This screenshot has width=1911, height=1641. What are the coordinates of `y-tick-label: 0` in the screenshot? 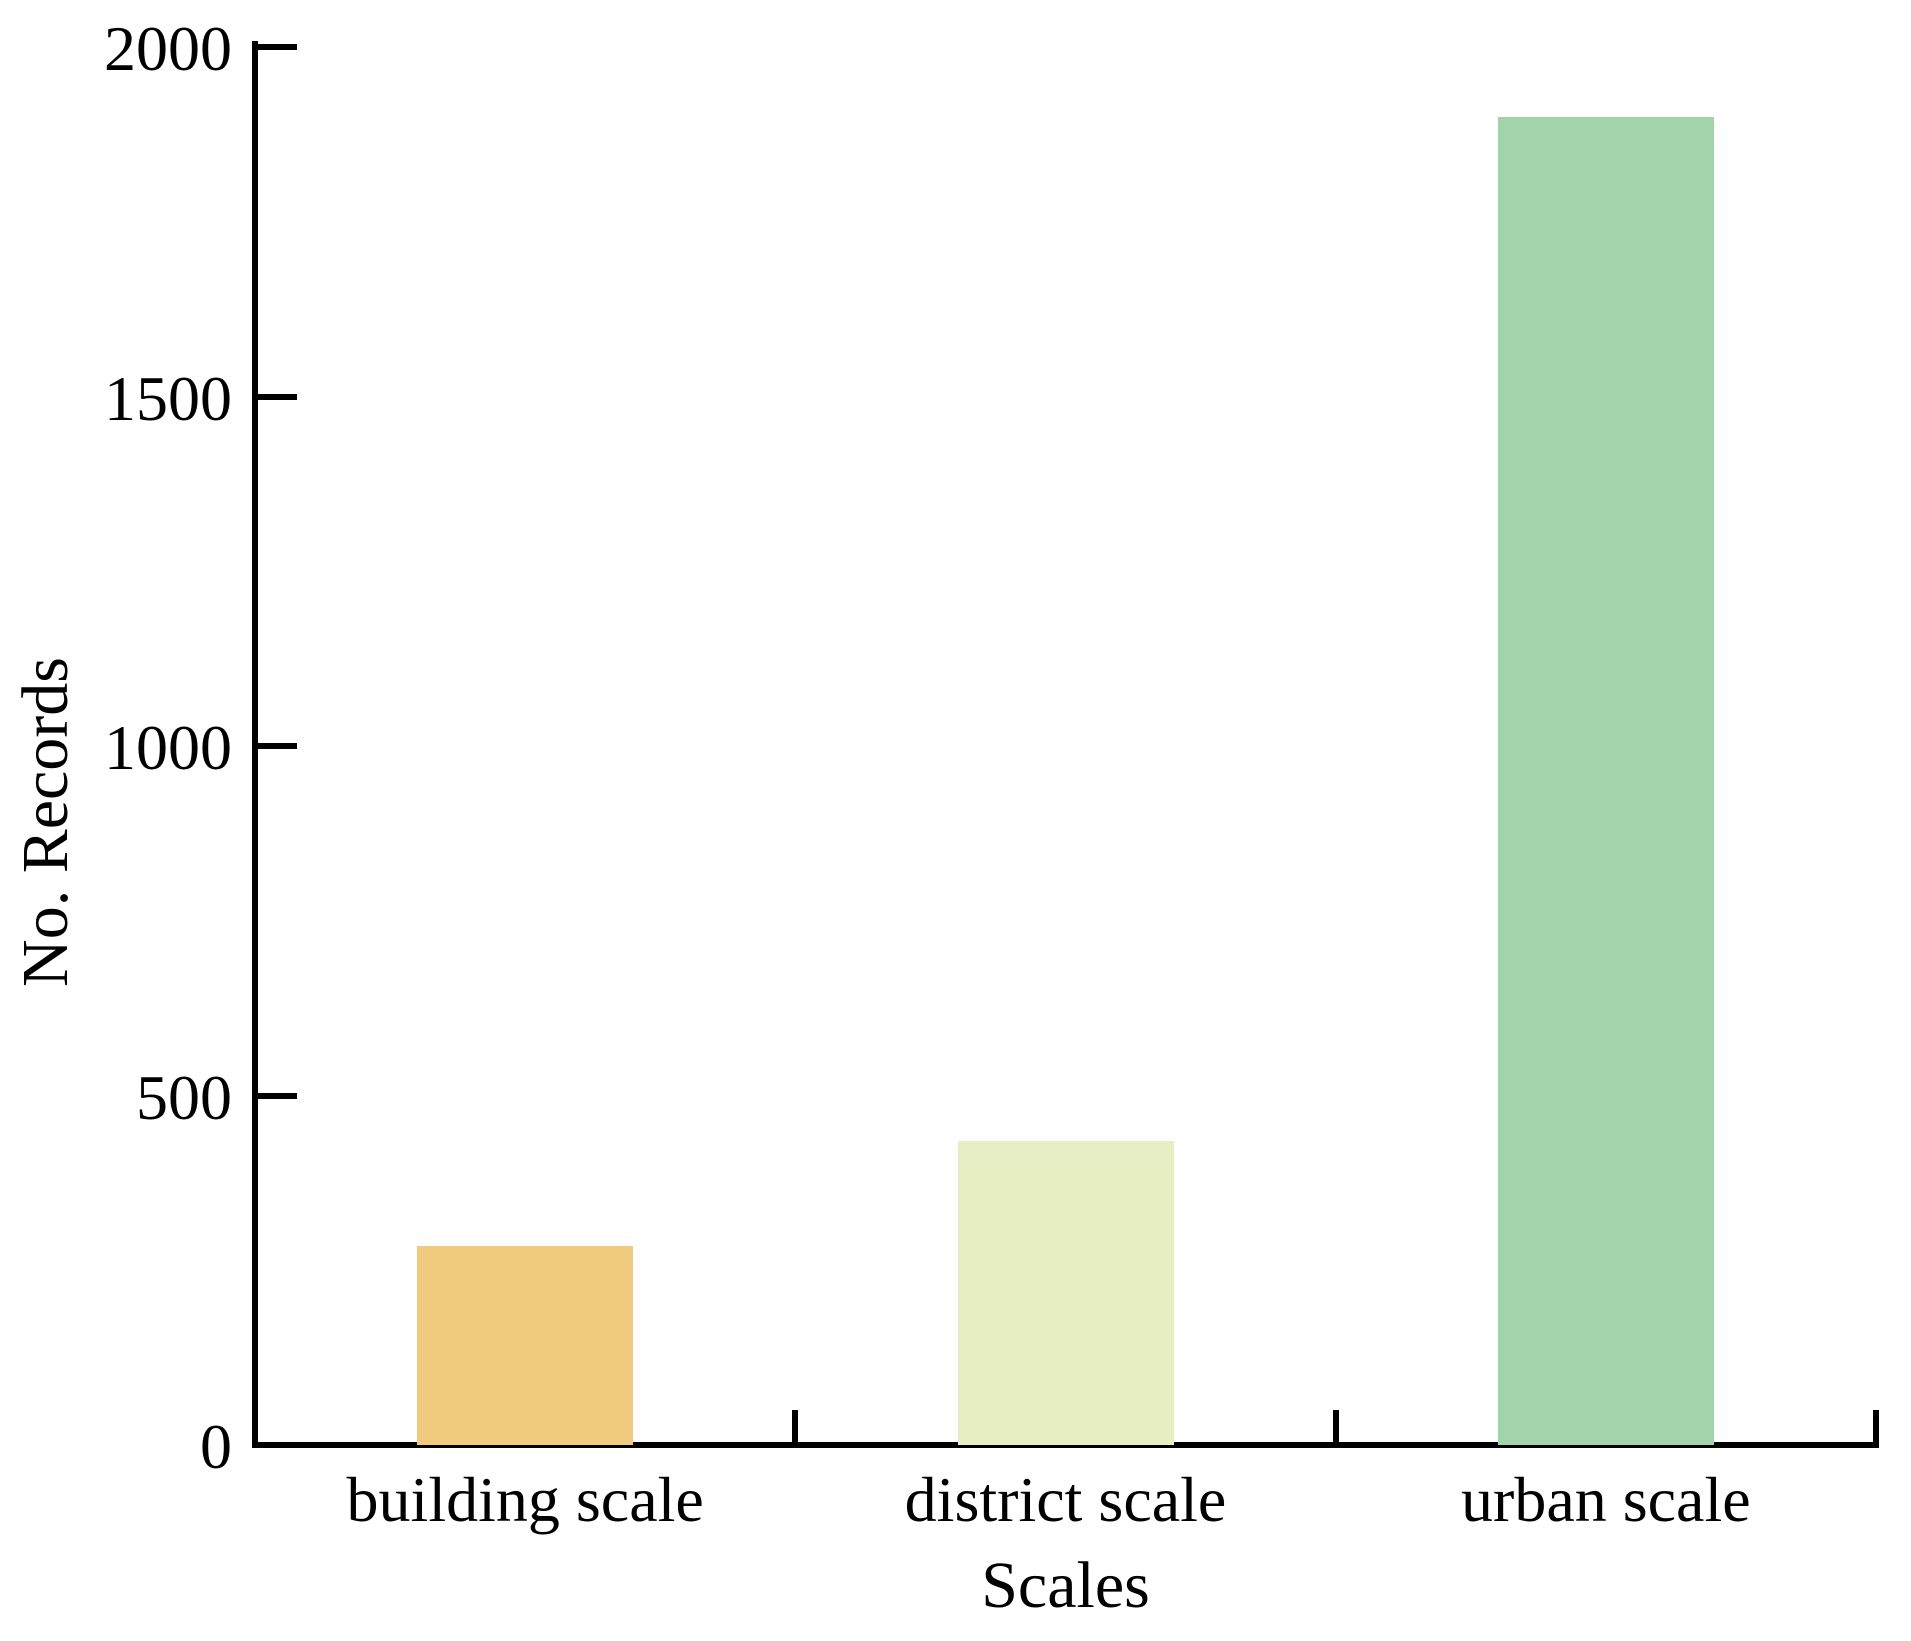 It's located at (216, 1446).